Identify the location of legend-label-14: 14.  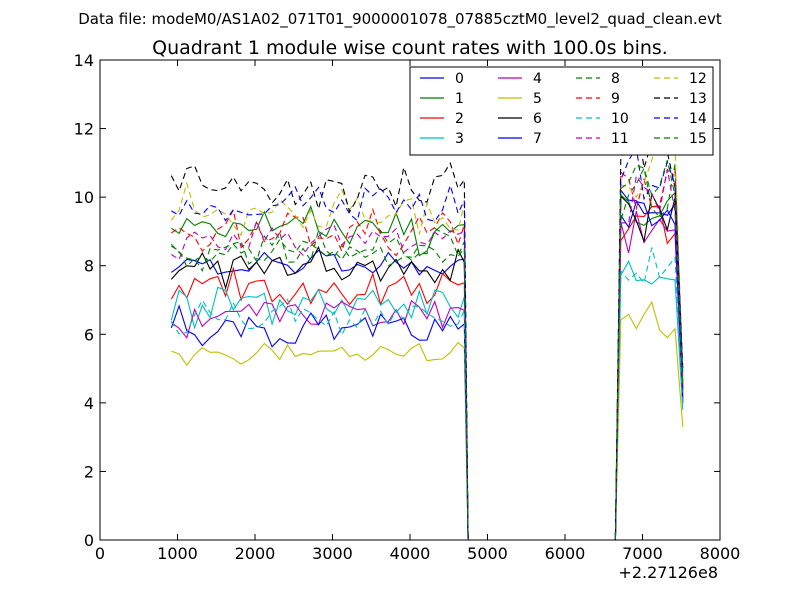
(698, 119).